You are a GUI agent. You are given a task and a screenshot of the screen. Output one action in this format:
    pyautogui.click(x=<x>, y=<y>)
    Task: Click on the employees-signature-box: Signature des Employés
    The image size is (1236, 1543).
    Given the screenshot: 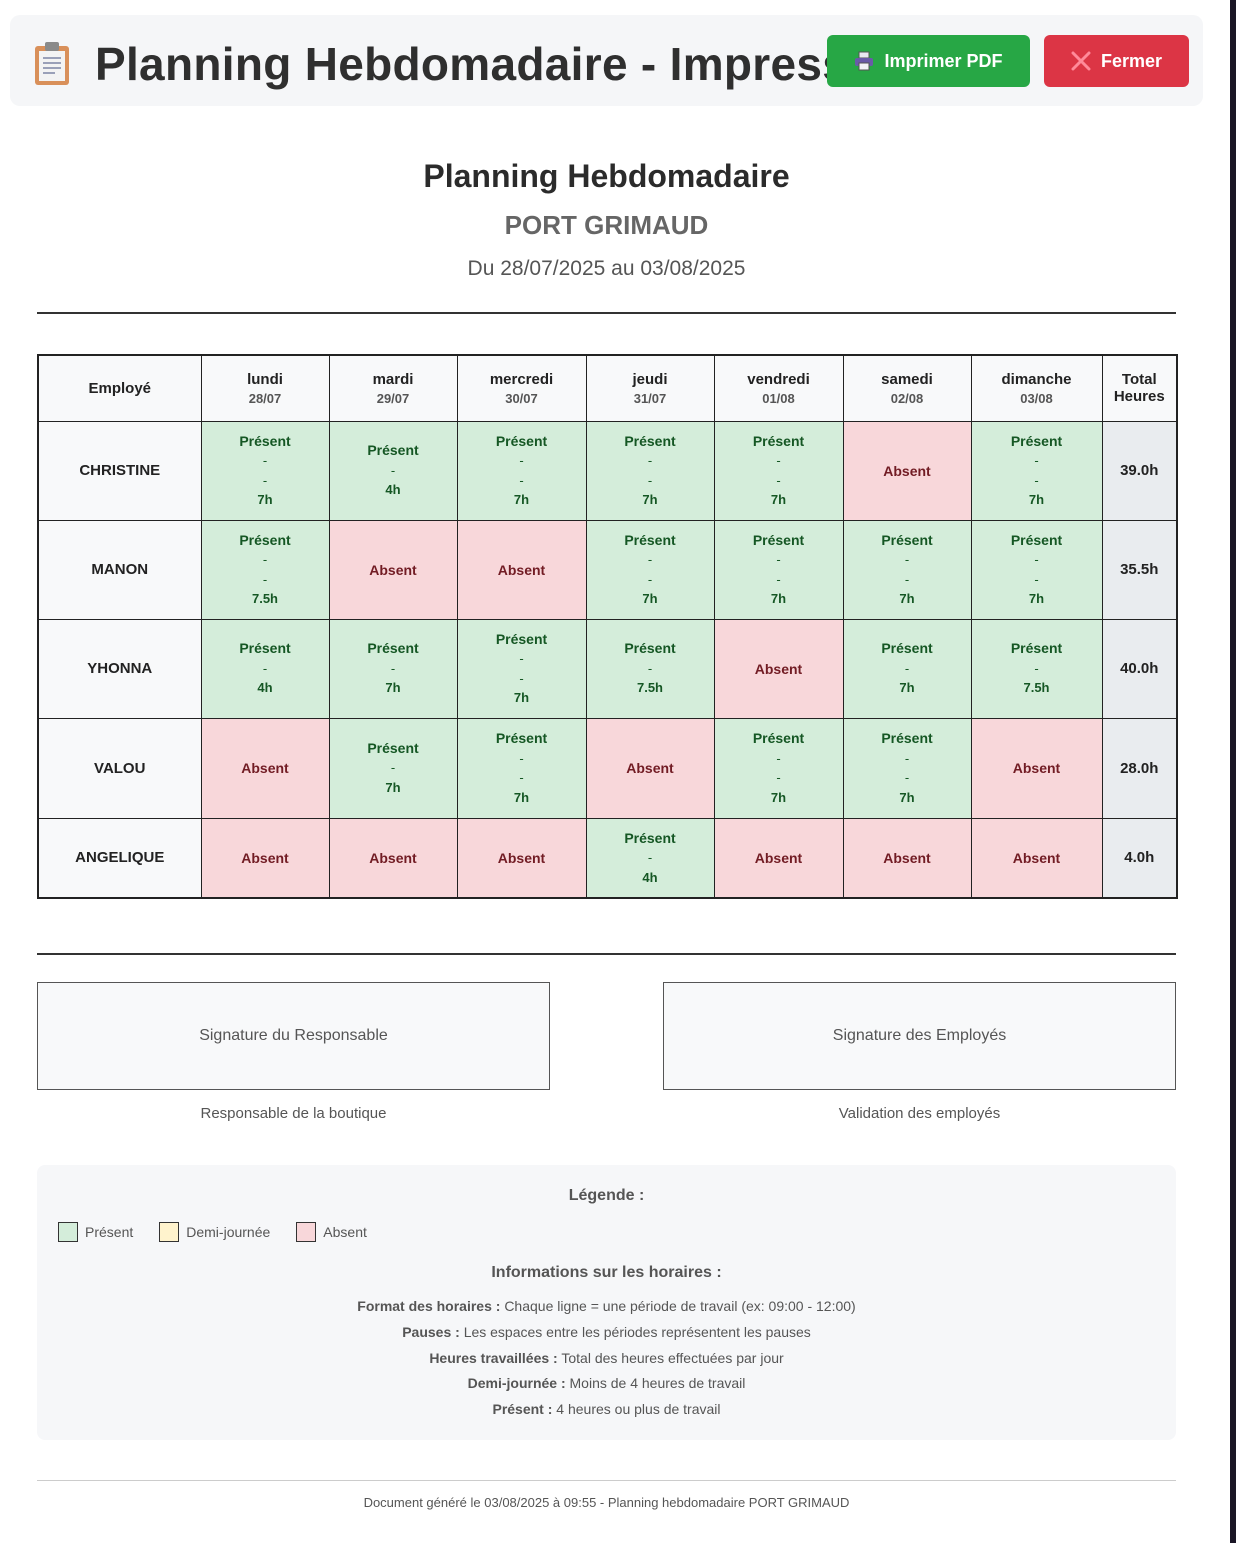 What is the action you would take?
    pyautogui.click(x=919, y=1036)
    